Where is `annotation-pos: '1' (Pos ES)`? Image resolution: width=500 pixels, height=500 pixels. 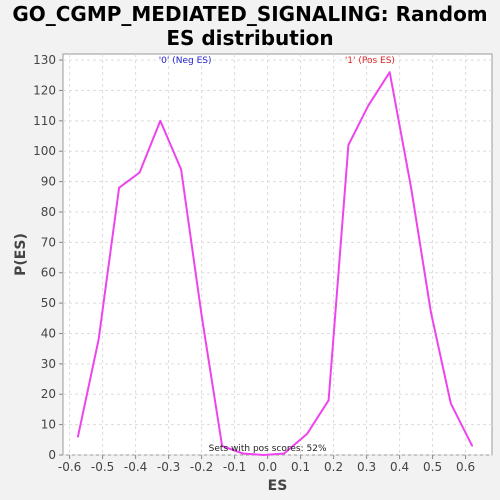 annotation-pos: '1' (Pos ES) is located at coordinates (370, 61).